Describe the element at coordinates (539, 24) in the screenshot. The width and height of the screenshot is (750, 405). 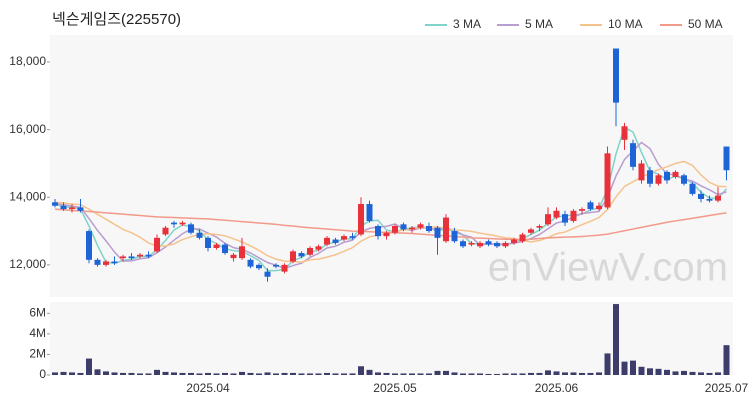
I see `legend-label: 5 MA` at that location.